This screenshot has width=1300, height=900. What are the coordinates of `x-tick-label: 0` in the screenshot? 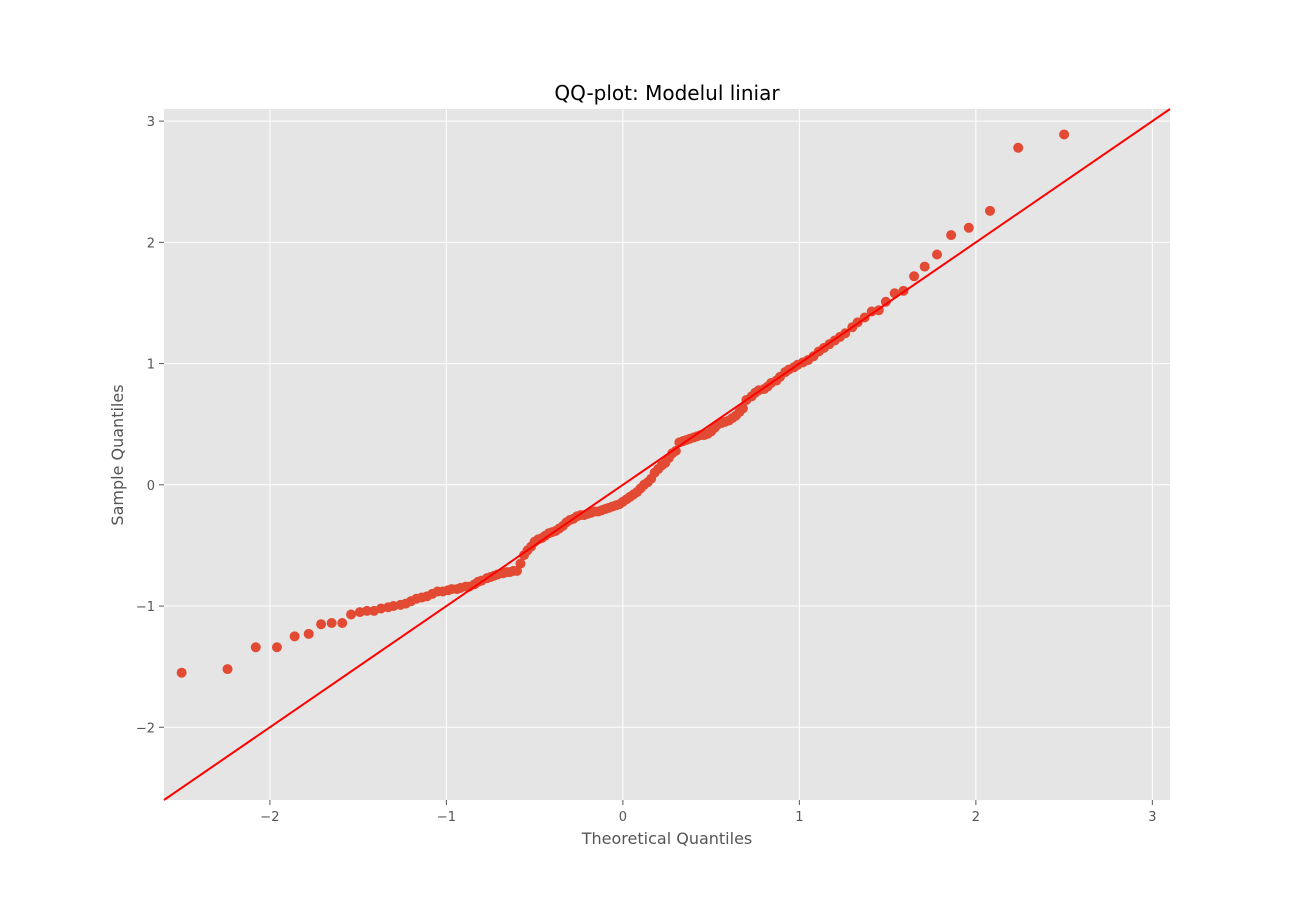 It's located at (623, 817).